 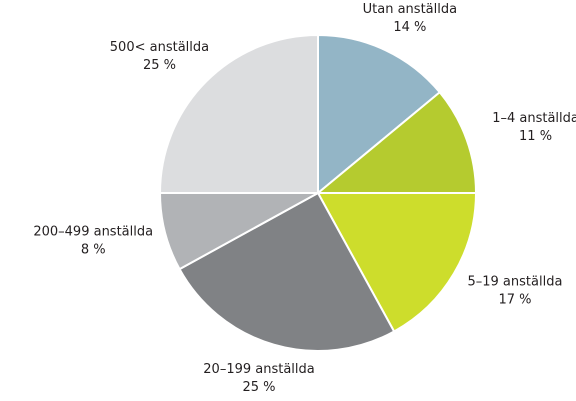 I want to click on slice-value-label: 17 %, so click(x=514, y=300).